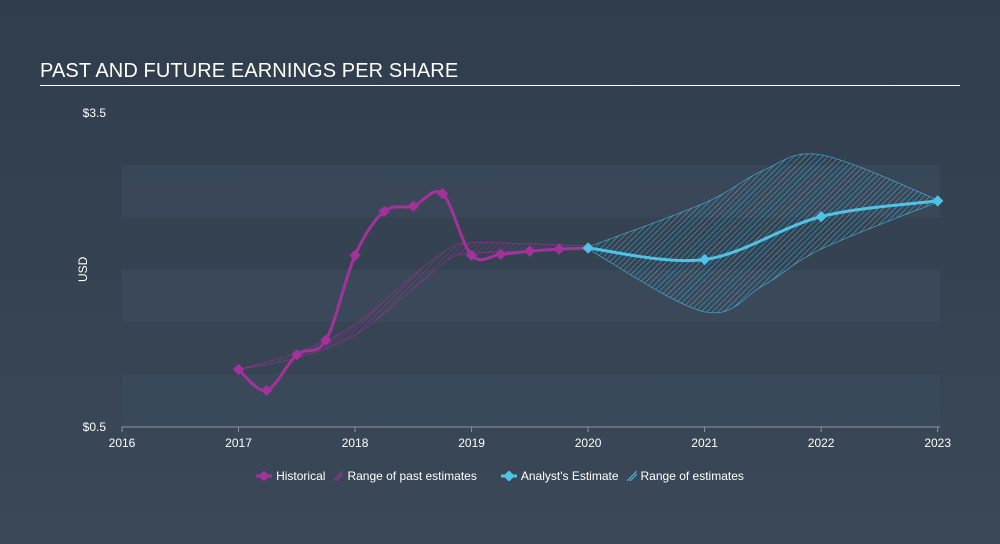  I want to click on legend-estimate-label: Analyst's Estimate, so click(569, 476).